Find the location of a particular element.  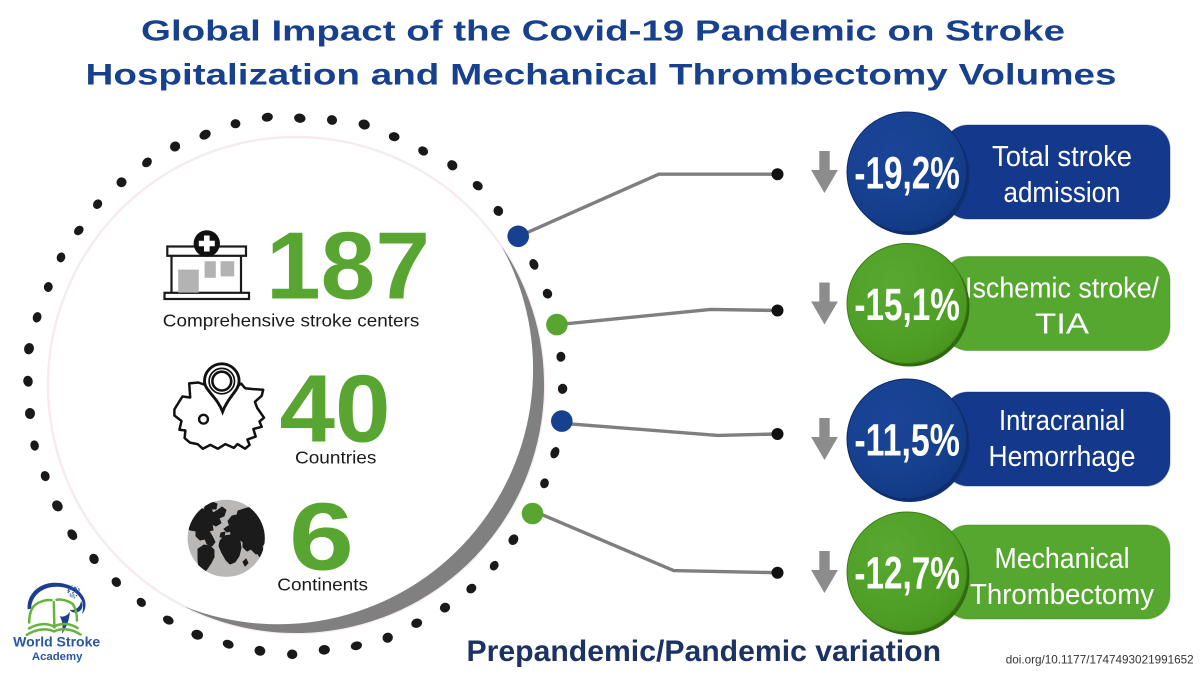

svg-text:doi.org/10.1177/17474930219916: doi.org/10.1177/1747493021991652 is located at coordinates (1100, 660).